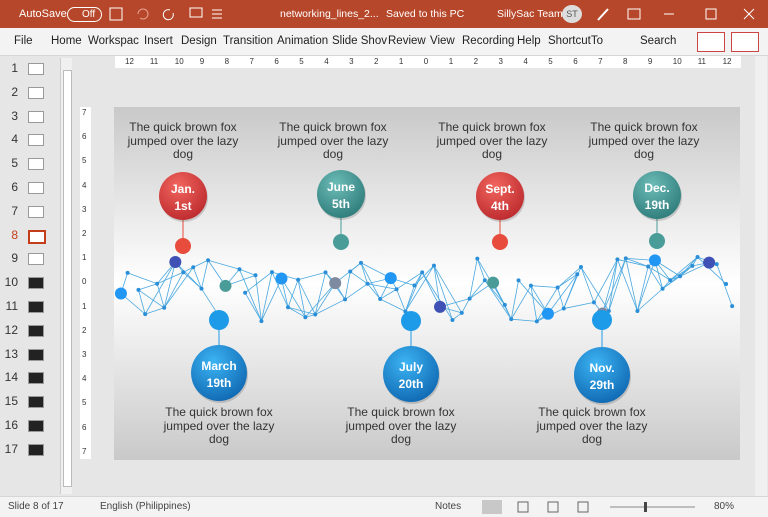 The width and height of the screenshot is (768, 517). What do you see at coordinates (116, 14) in the screenshot?
I see `save-icon` at bounding box center [116, 14].